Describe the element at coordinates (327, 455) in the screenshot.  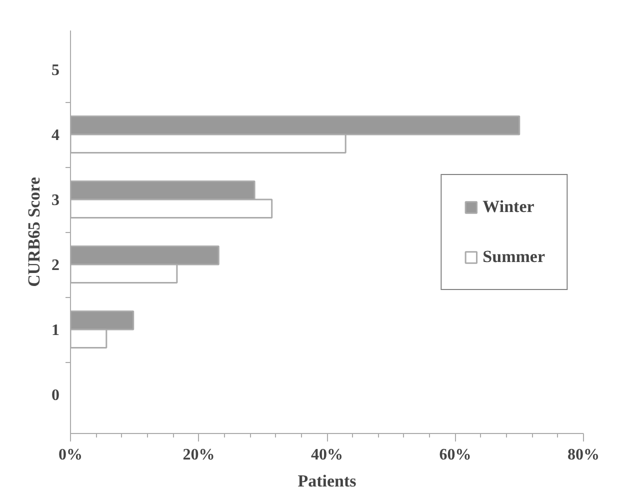
I see `x-tick-label: 40%` at that location.